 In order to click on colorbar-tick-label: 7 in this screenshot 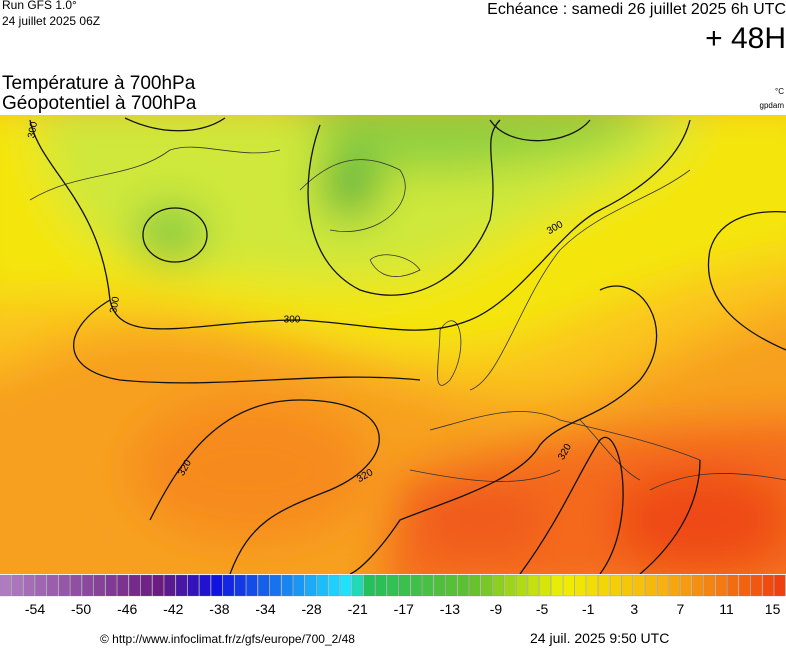, I will do `click(681, 609)`.